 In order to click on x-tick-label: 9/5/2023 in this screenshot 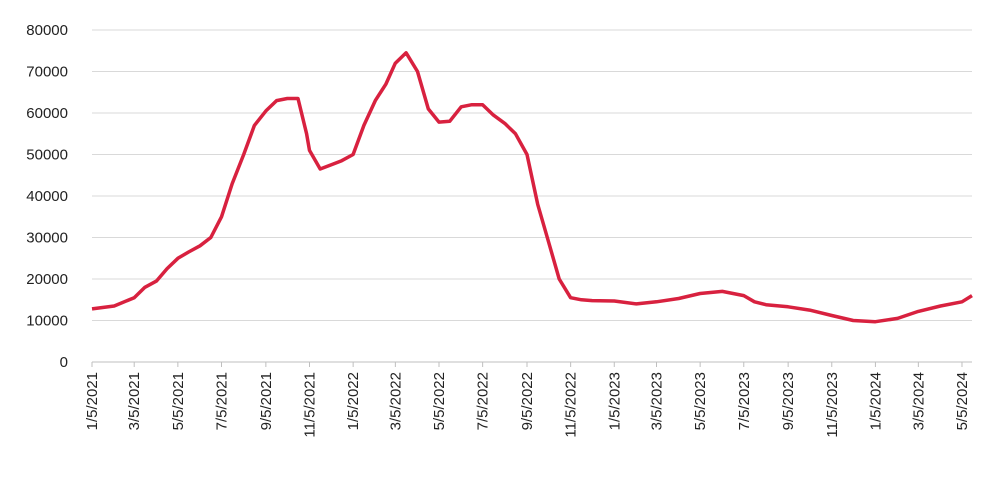, I will do `click(788, 401)`.